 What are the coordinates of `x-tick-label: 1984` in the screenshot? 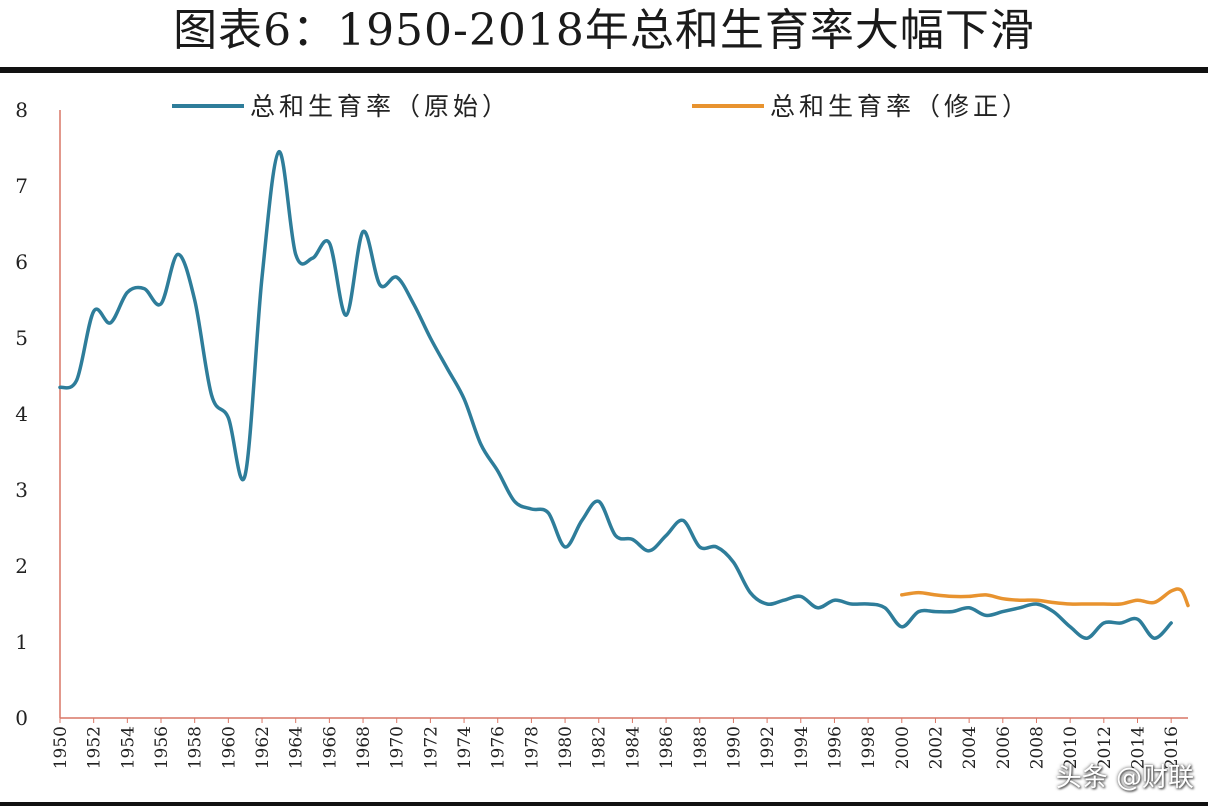 It's located at (633, 747).